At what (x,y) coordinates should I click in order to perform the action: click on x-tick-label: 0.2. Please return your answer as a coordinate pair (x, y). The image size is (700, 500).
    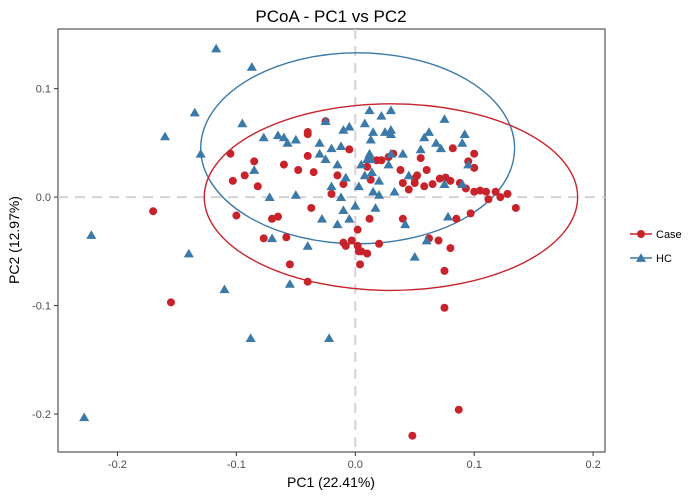
    Looking at the image, I should click on (592, 465).